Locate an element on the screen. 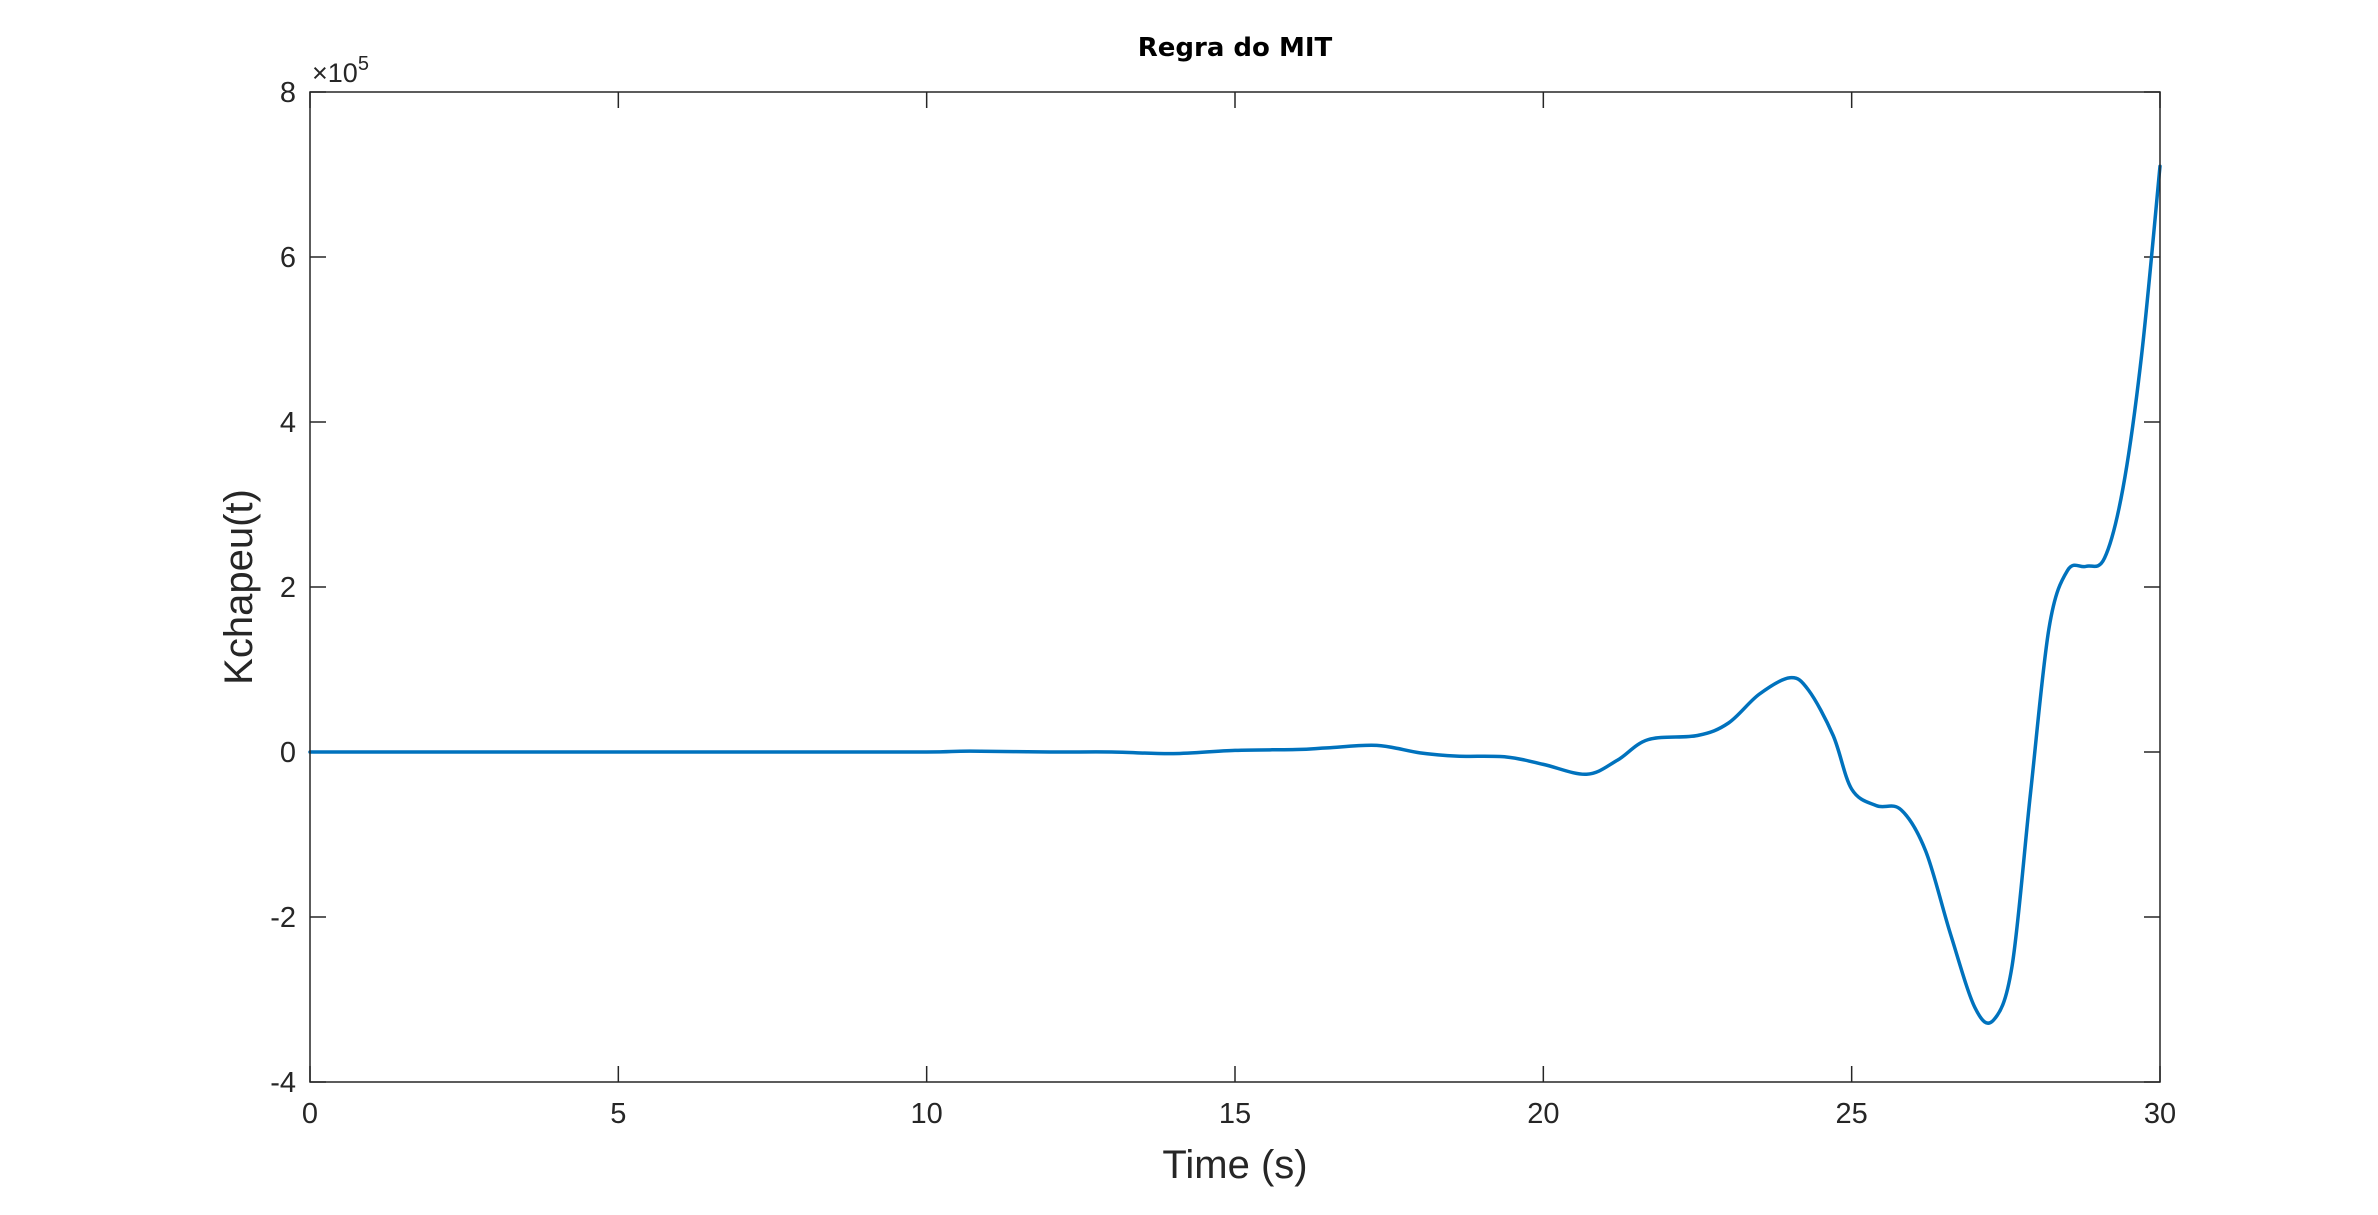  y-tick-label: -2 is located at coordinates (283, 918).